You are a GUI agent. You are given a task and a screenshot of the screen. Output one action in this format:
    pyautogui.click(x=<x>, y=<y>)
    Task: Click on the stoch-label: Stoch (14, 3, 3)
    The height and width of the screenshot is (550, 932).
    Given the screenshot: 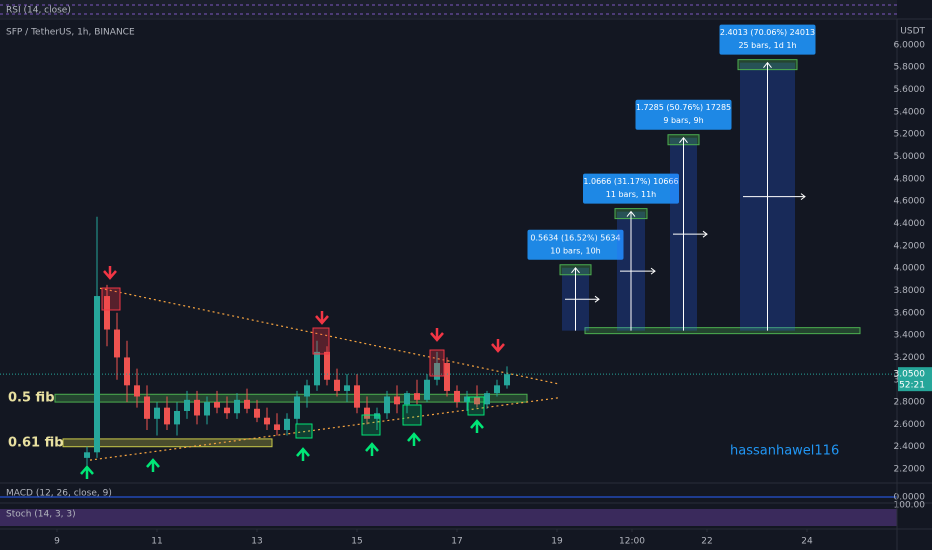 What is the action you would take?
    pyautogui.click(x=41, y=515)
    